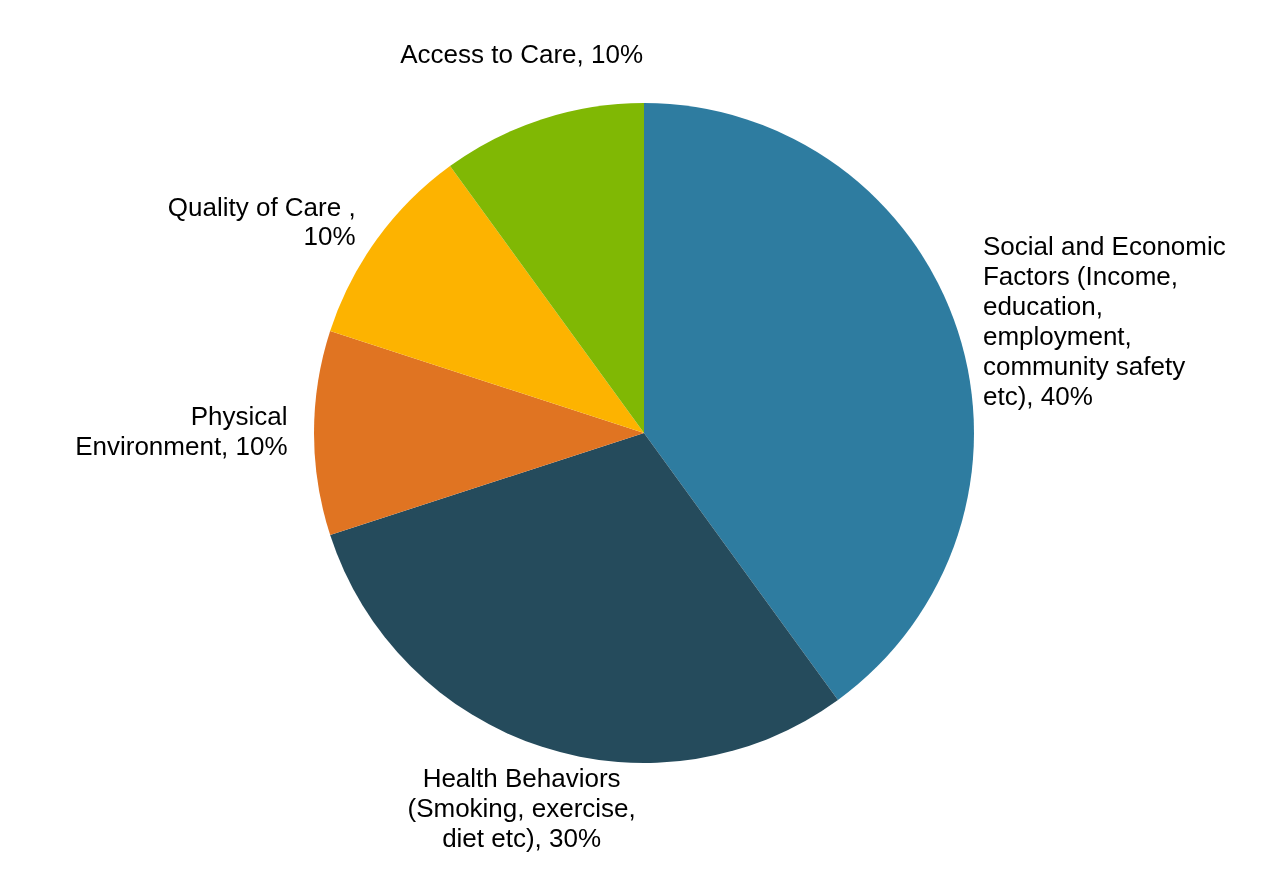 The height and width of the screenshot is (869, 1262). I want to click on slice-label: Physical Environment, 10%, so click(181, 430).